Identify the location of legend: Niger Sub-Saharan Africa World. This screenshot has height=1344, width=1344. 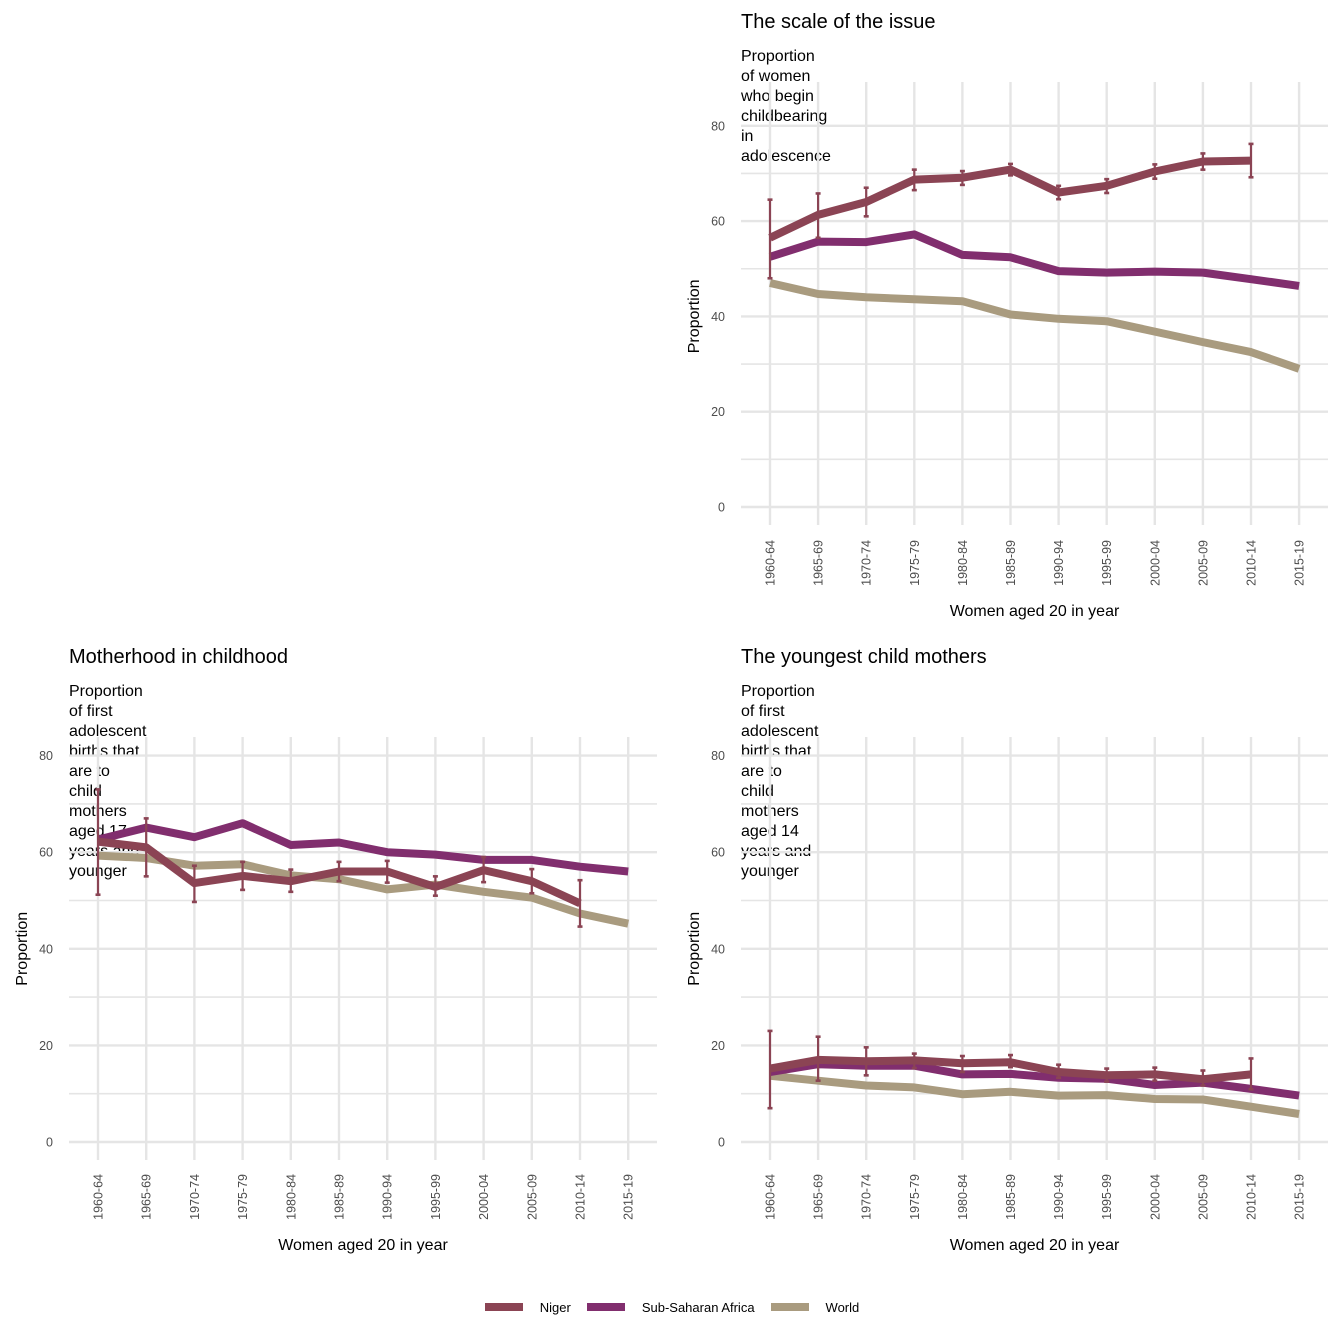
(672, 1307).